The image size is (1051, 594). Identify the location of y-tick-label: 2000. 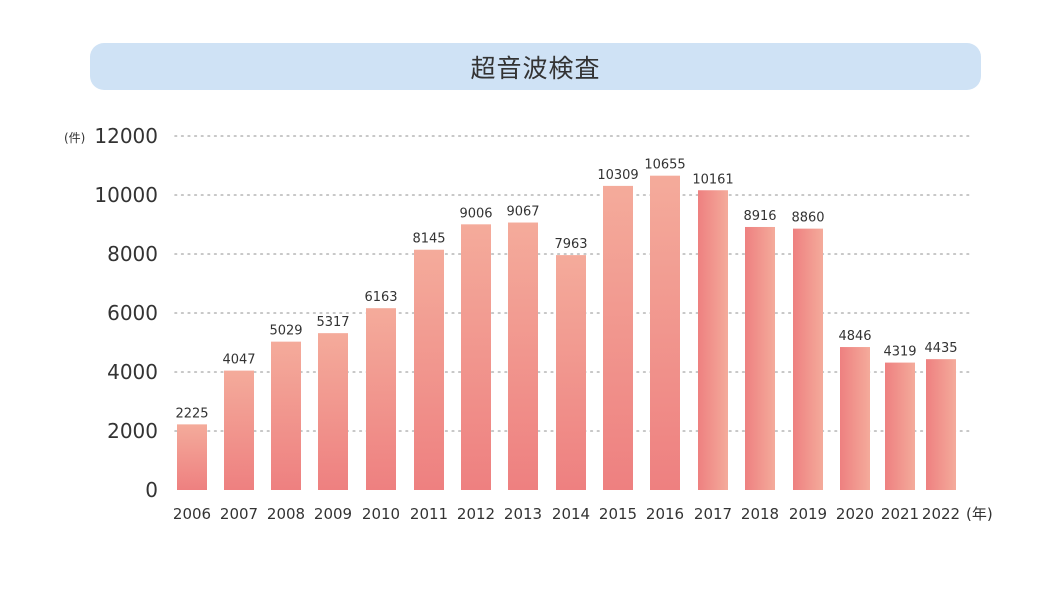
(132, 431).